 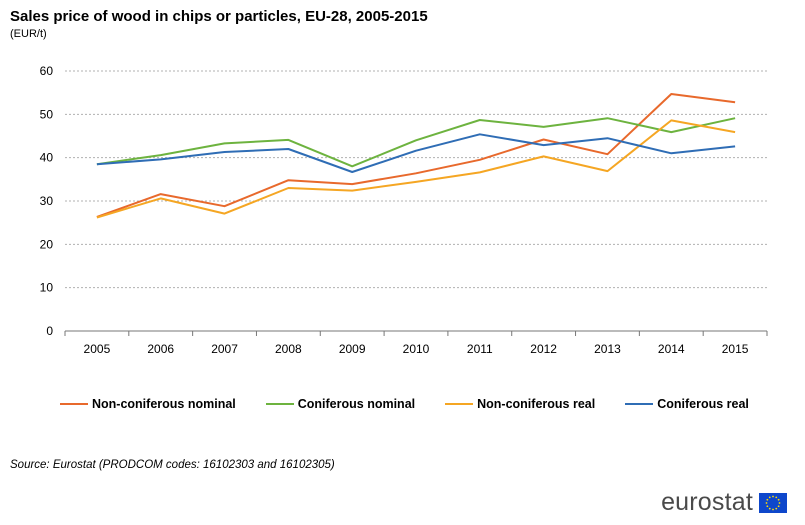 I want to click on x-tick-label: 2015, so click(x=735, y=349).